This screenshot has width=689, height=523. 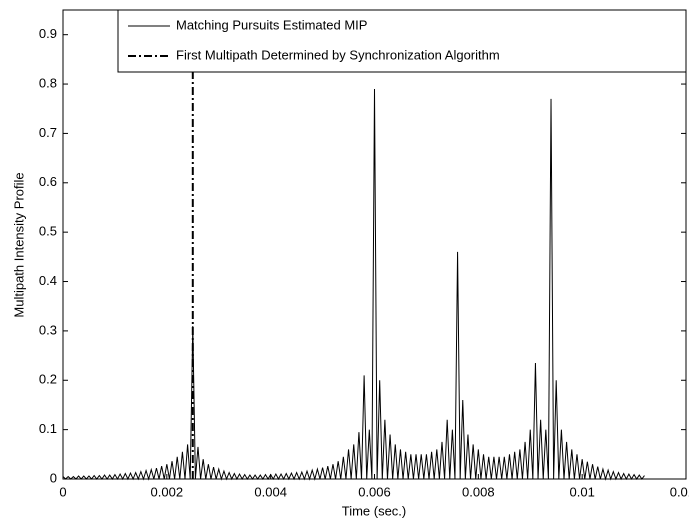 What do you see at coordinates (582, 491) in the screenshot?
I see `x-tick-label: 0.01` at bounding box center [582, 491].